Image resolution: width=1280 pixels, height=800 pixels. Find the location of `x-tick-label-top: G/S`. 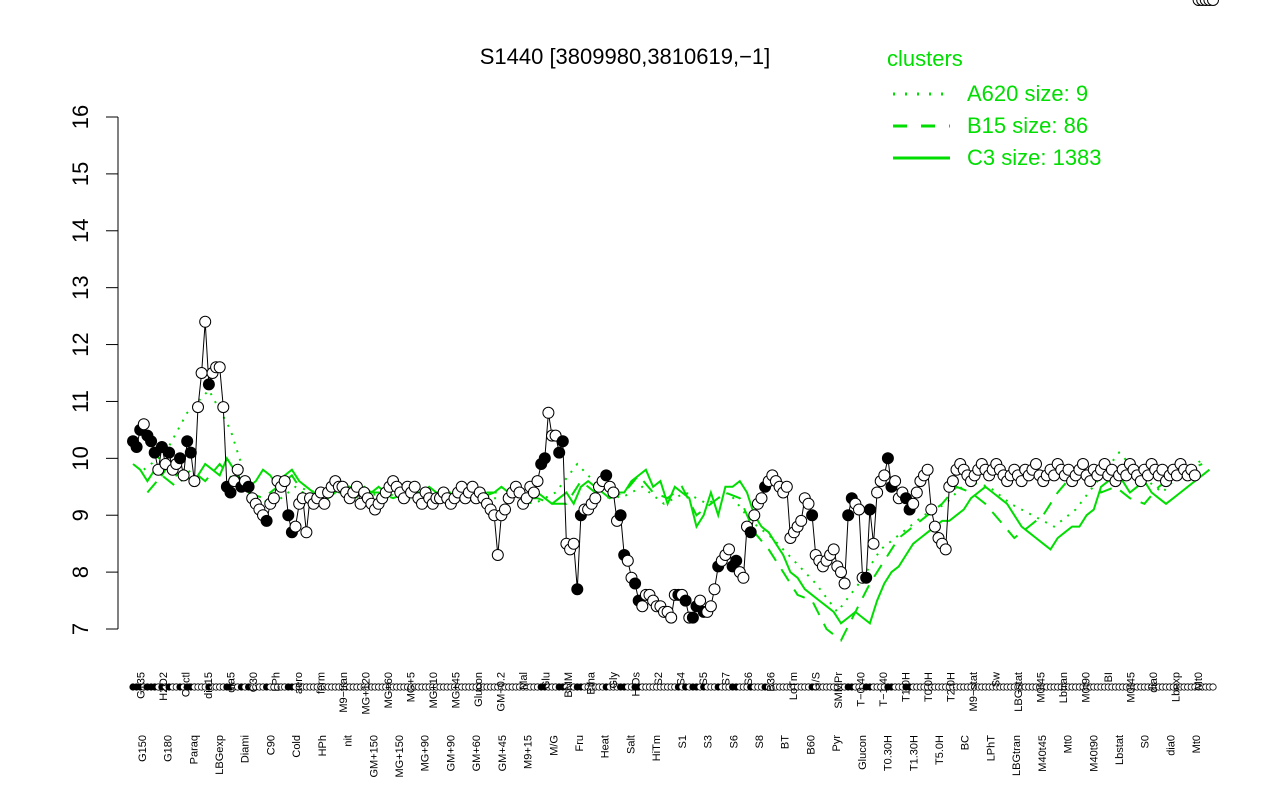

x-tick-label-top: G/S is located at coordinates (816, 681).